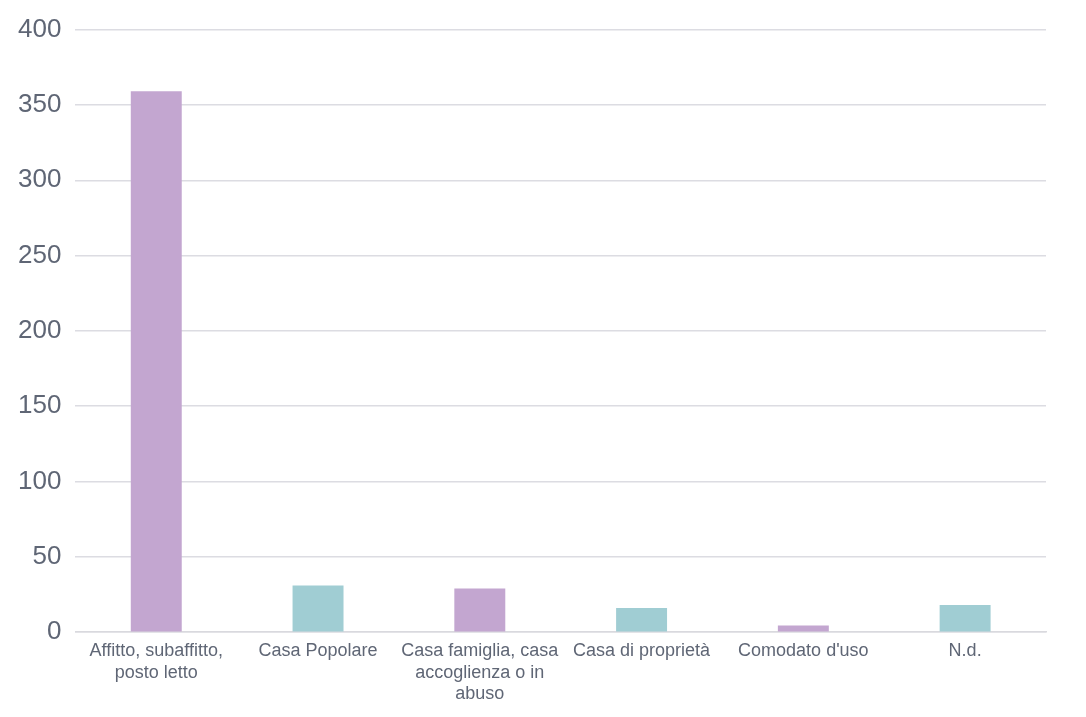 The image size is (1086, 717). I want to click on x-tick-label: Casa di proprietà, so click(642, 649).